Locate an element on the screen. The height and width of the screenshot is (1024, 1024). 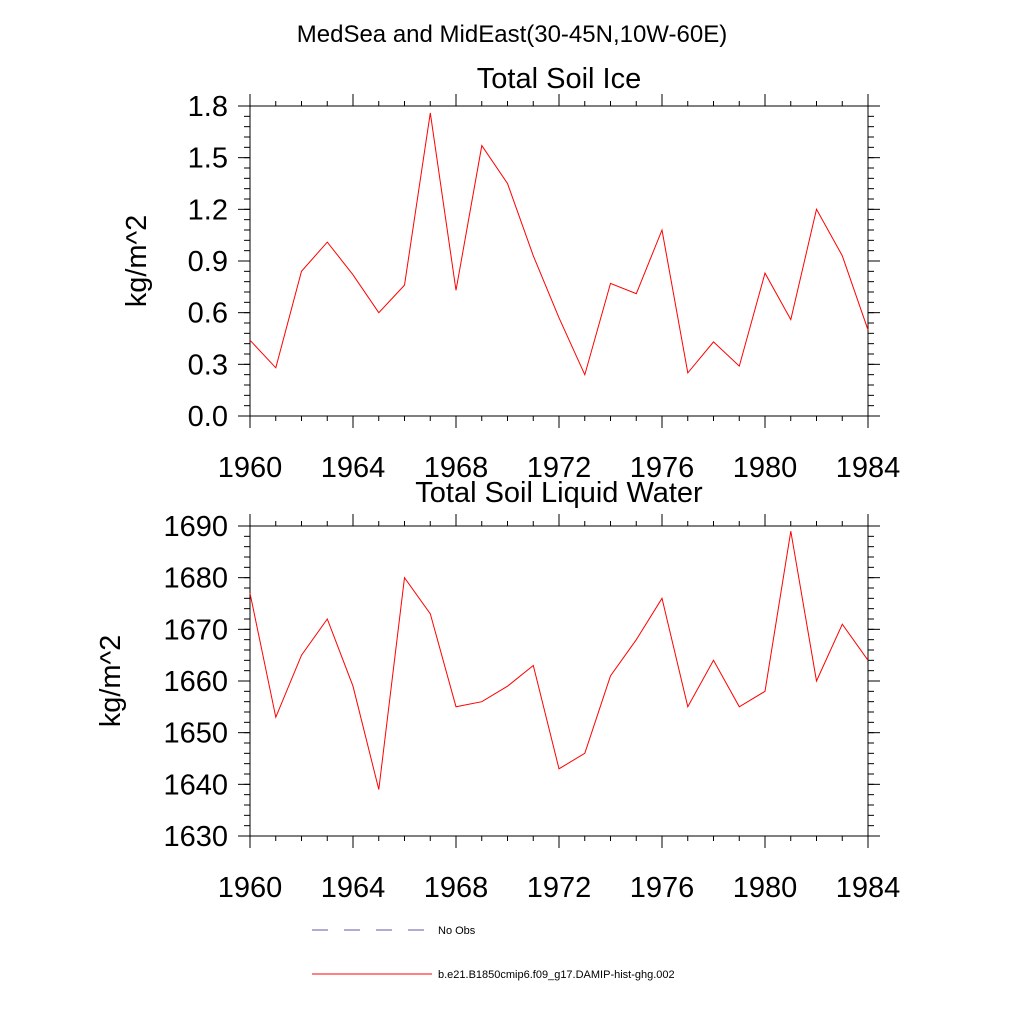
legend-no-obs-label: No Obs is located at coordinates (457, 931).